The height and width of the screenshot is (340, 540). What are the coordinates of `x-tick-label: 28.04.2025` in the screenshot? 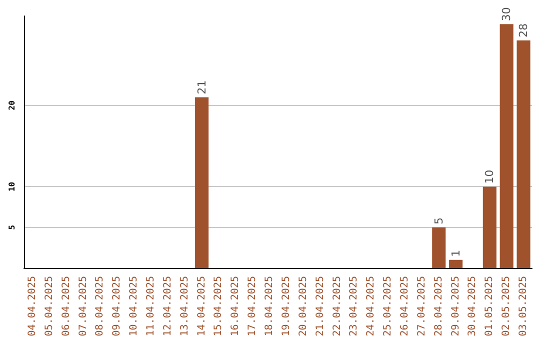 It's located at (438, 306).